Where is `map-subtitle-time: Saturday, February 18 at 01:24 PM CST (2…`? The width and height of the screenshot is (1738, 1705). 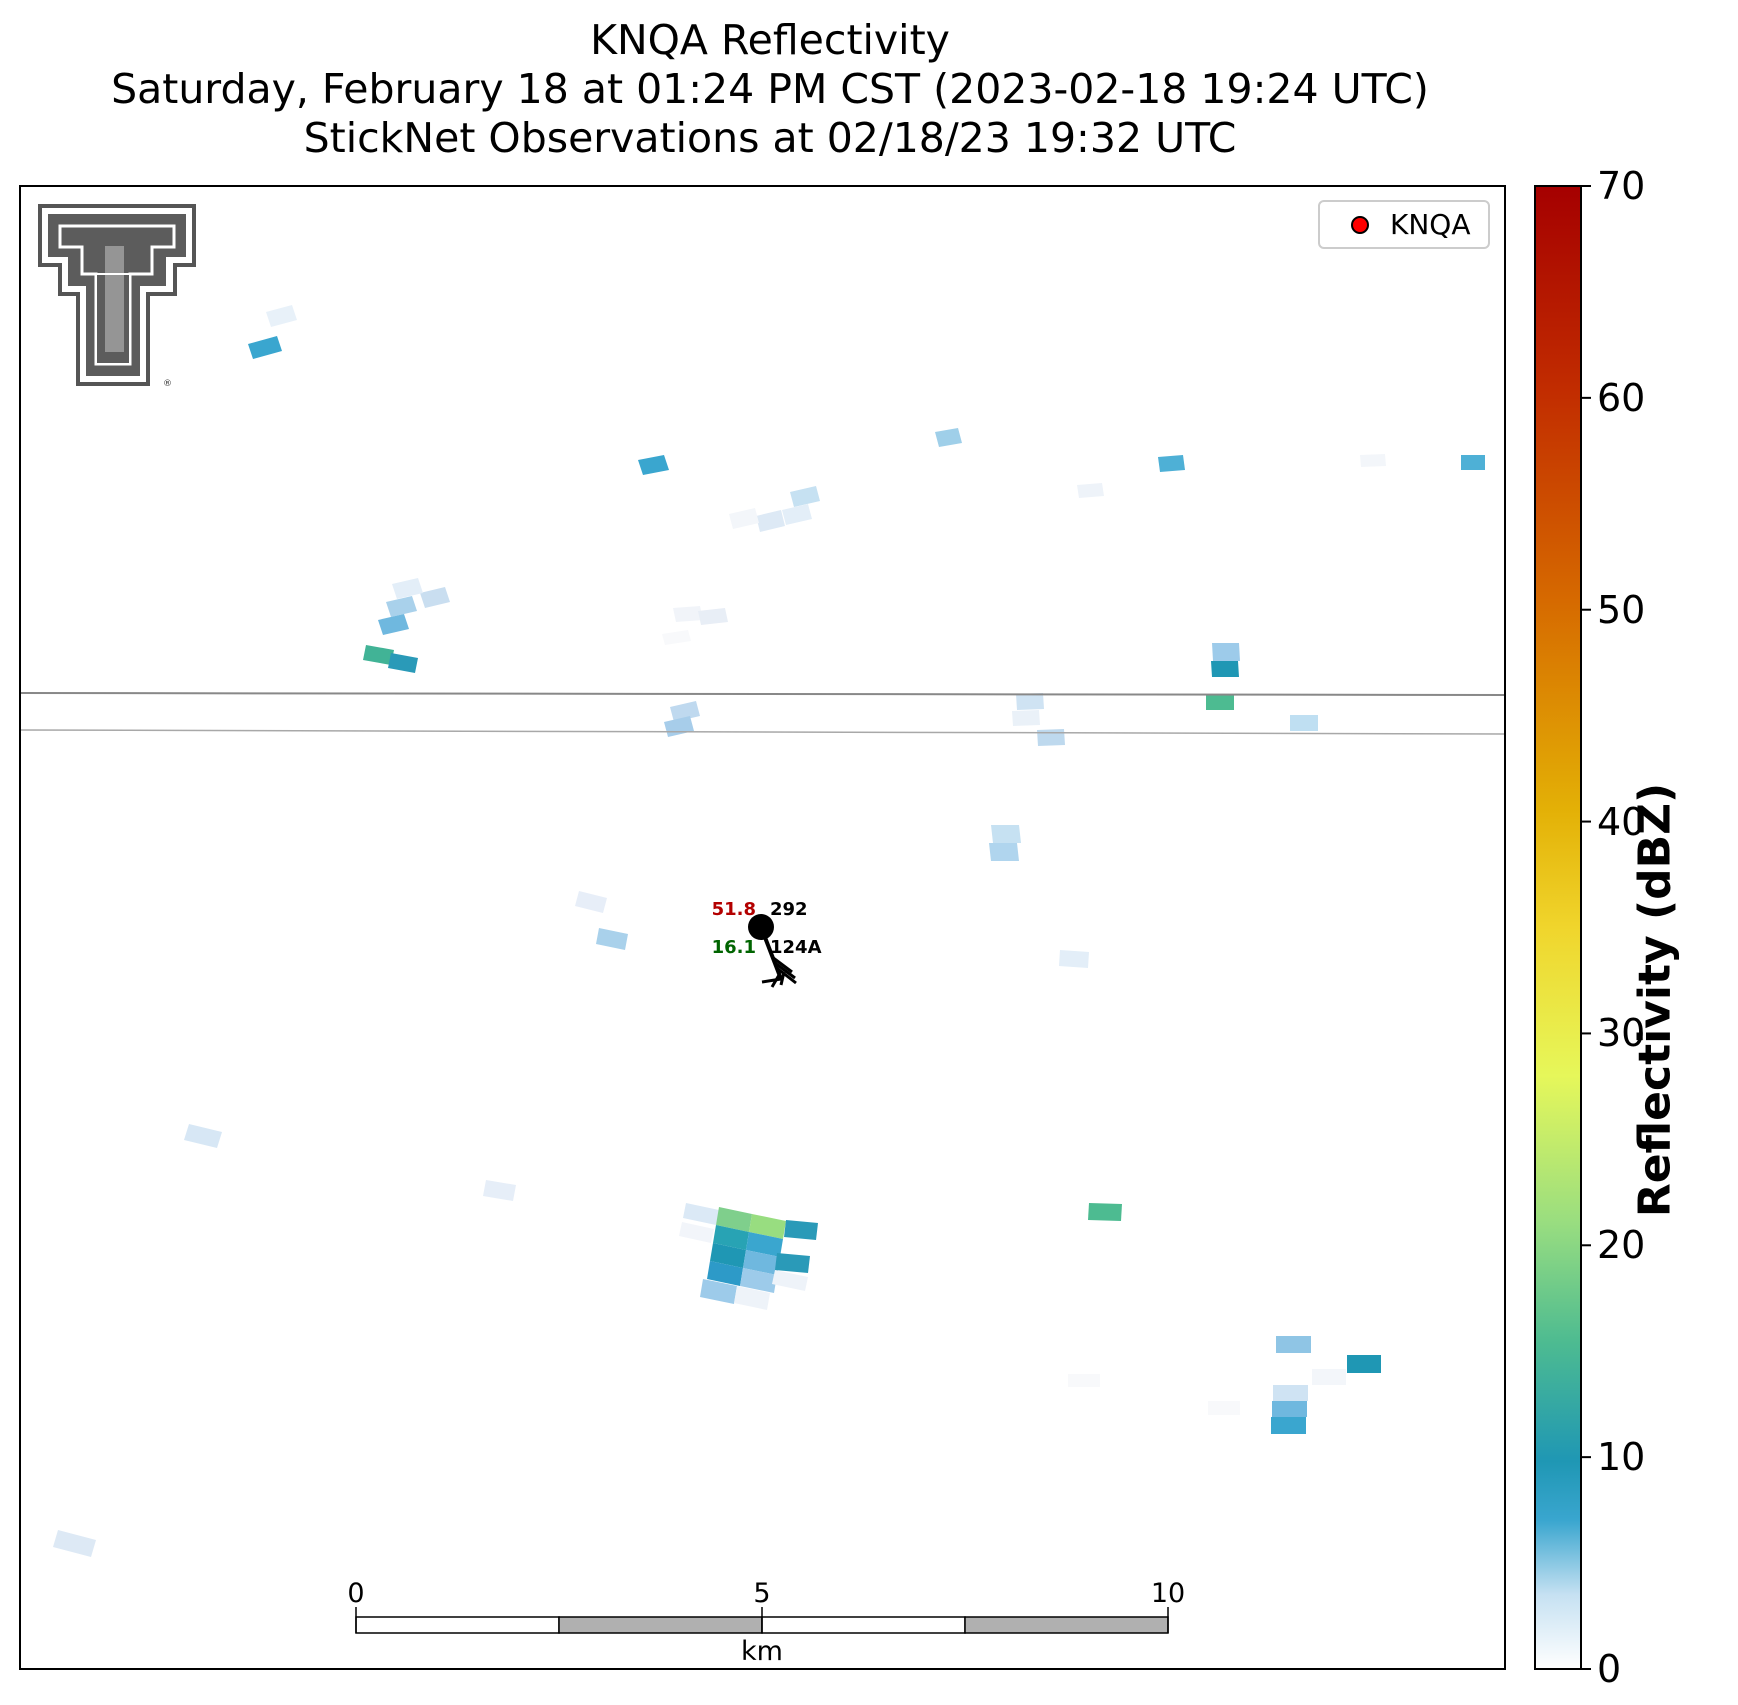
map-subtitle-time: Saturday, February 18 at 01:24 PM CST (2… is located at coordinates (770, 89).